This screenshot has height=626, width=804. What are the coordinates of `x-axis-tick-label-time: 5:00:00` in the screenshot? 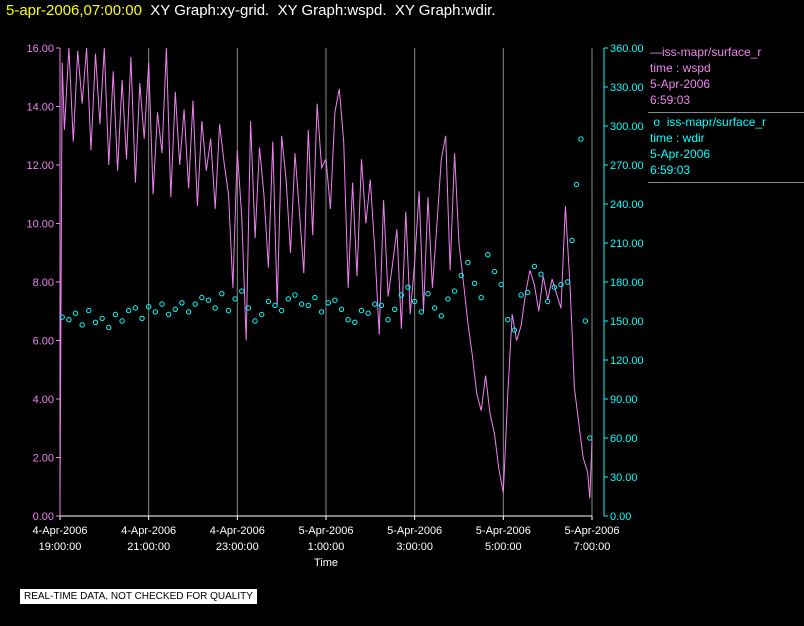 It's located at (503, 547).